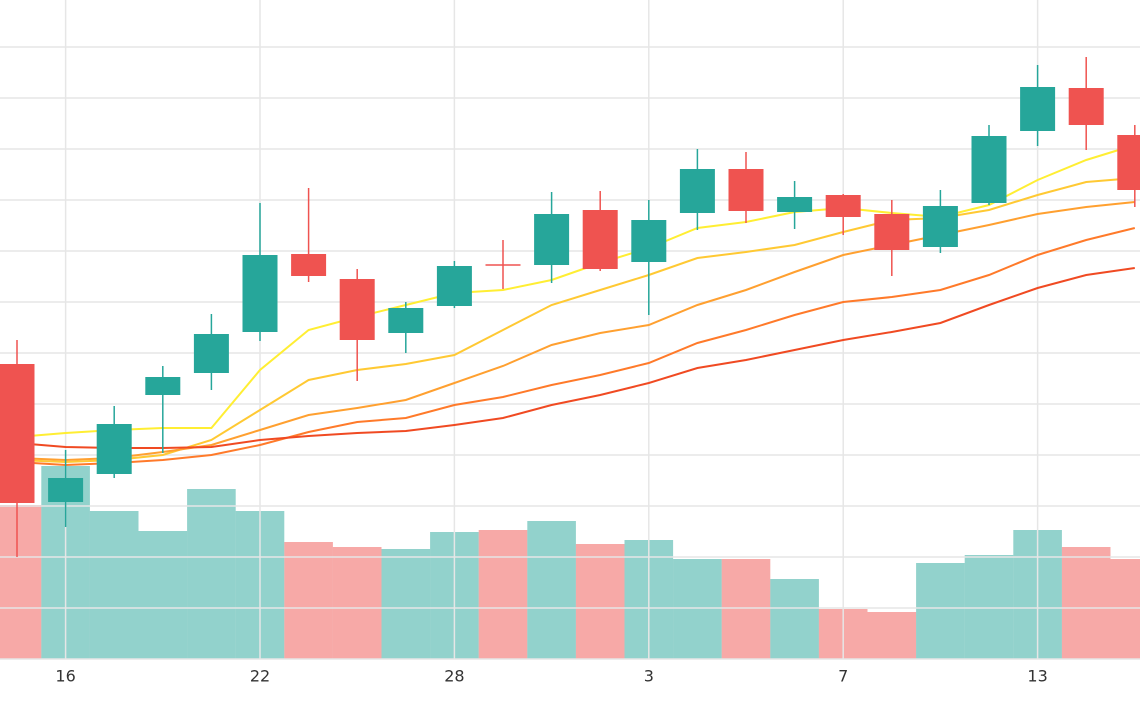 The image size is (1140, 710). Describe the element at coordinates (260, 676) in the screenshot. I see `x-tick-label: 22` at that location.